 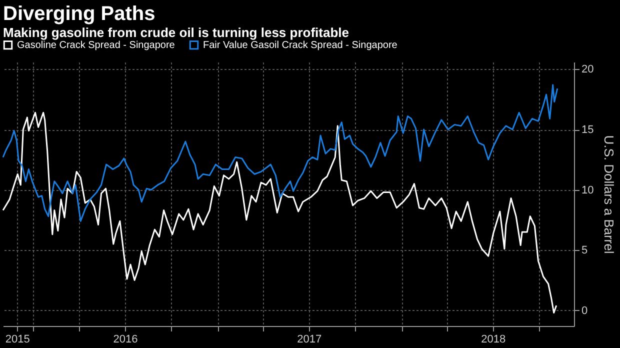 I want to click on y-tick-label: 20, so click(x=588, y=70).